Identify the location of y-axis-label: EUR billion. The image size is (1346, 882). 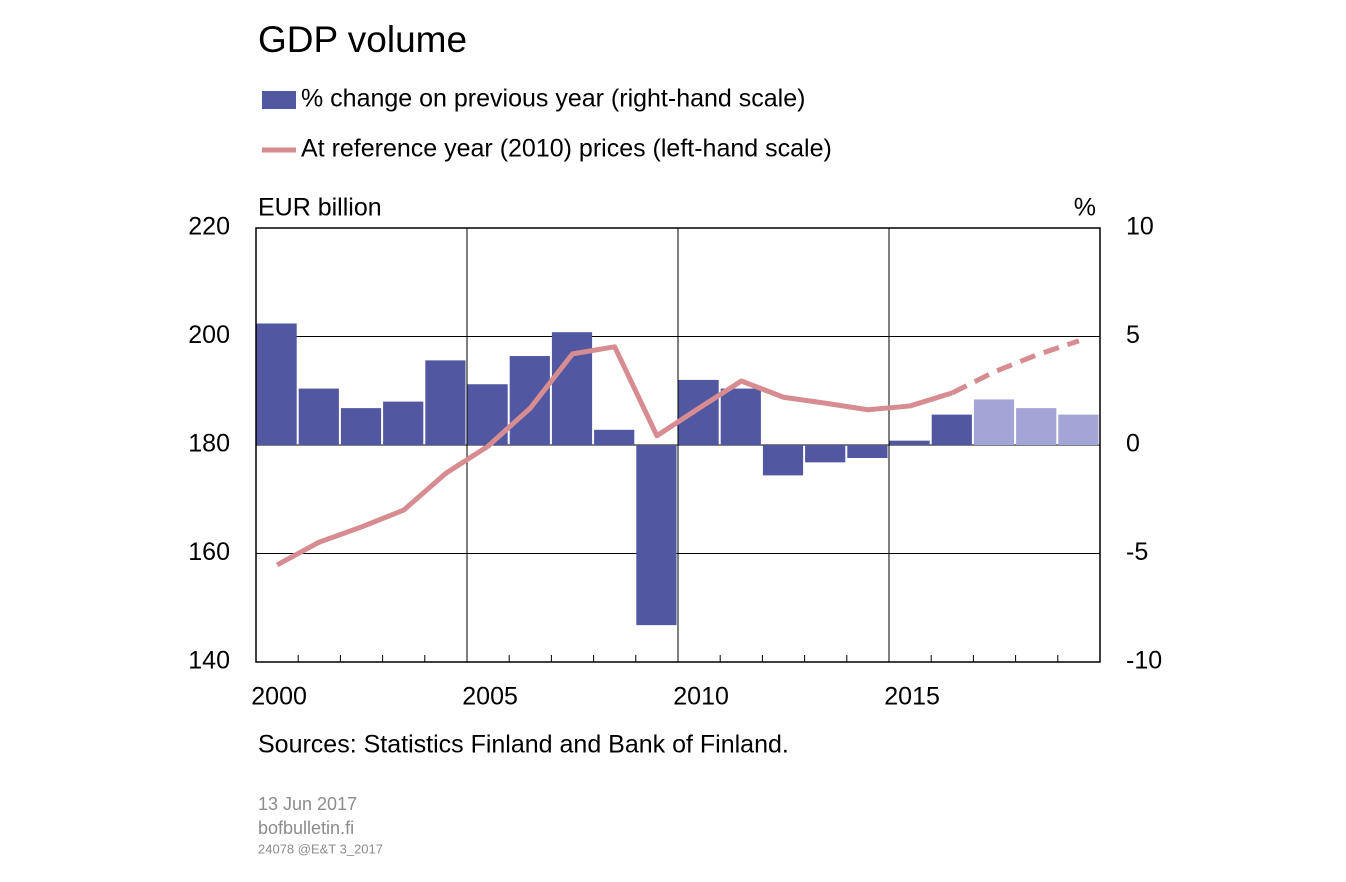
(320, 208).